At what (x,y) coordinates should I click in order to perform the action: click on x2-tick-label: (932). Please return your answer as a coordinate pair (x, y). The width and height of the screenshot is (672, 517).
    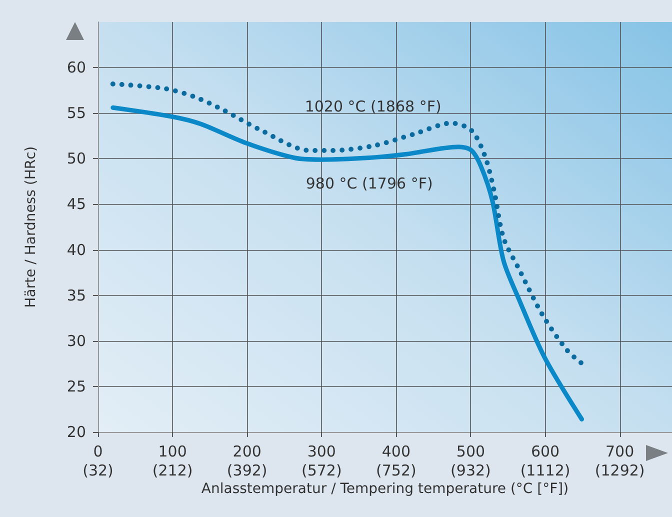
    Looking at the image, I should click on (470, 471).